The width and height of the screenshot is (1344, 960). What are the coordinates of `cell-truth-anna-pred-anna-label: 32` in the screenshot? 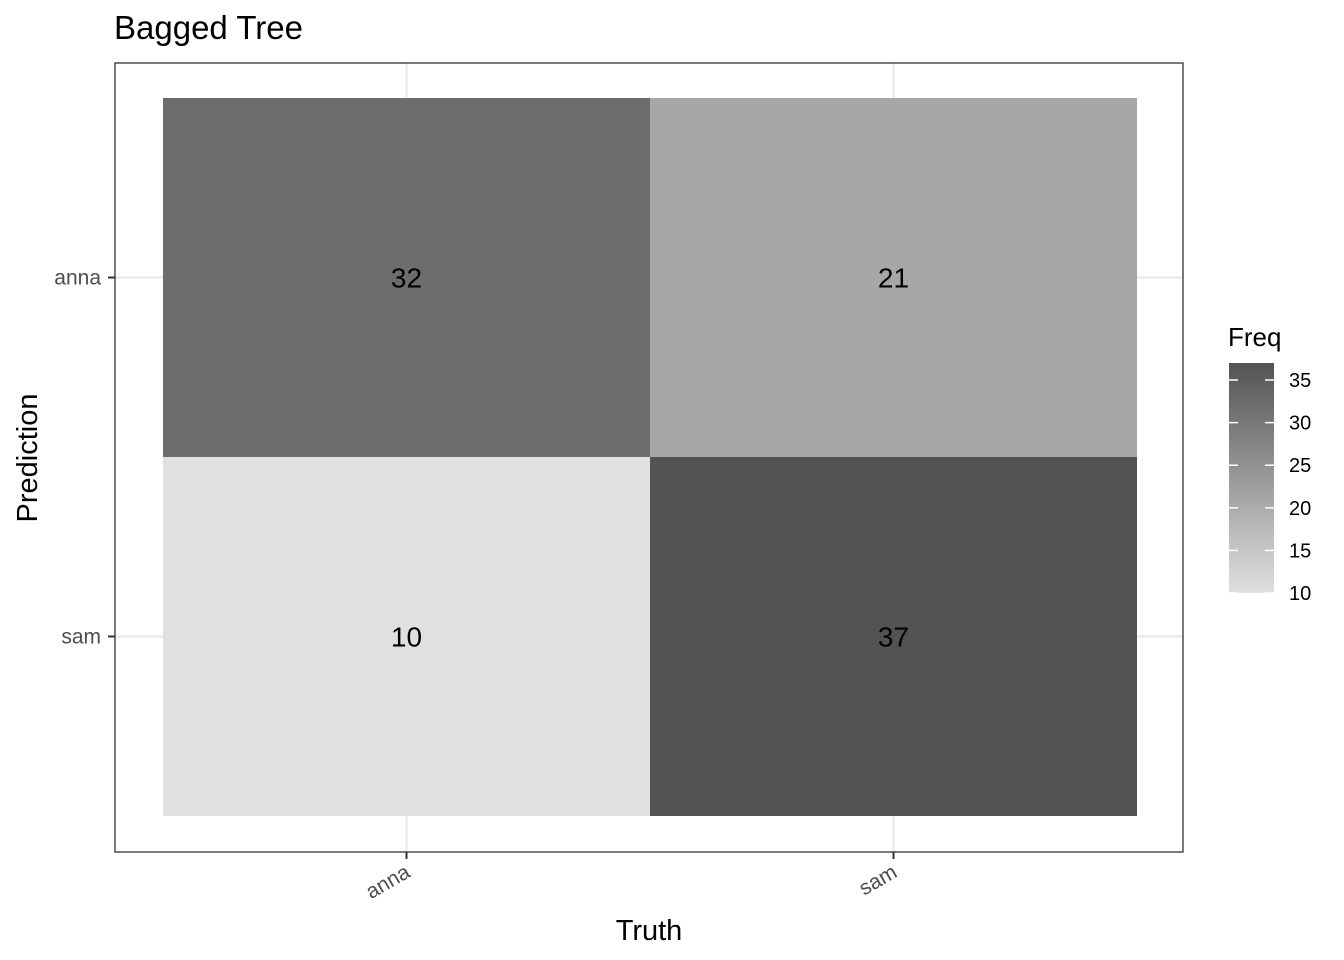 It's located at (406, 278).